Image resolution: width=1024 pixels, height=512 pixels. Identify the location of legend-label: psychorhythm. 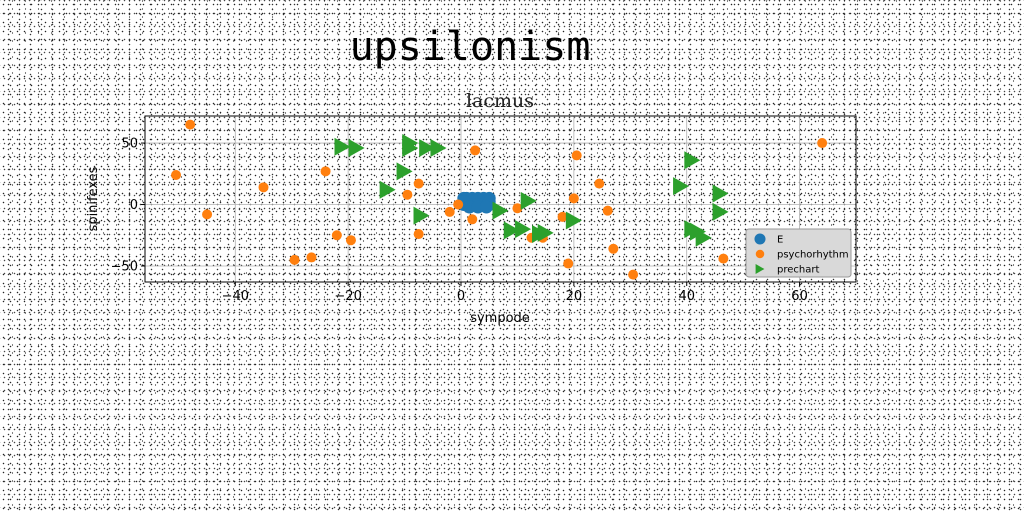
(813, 255).